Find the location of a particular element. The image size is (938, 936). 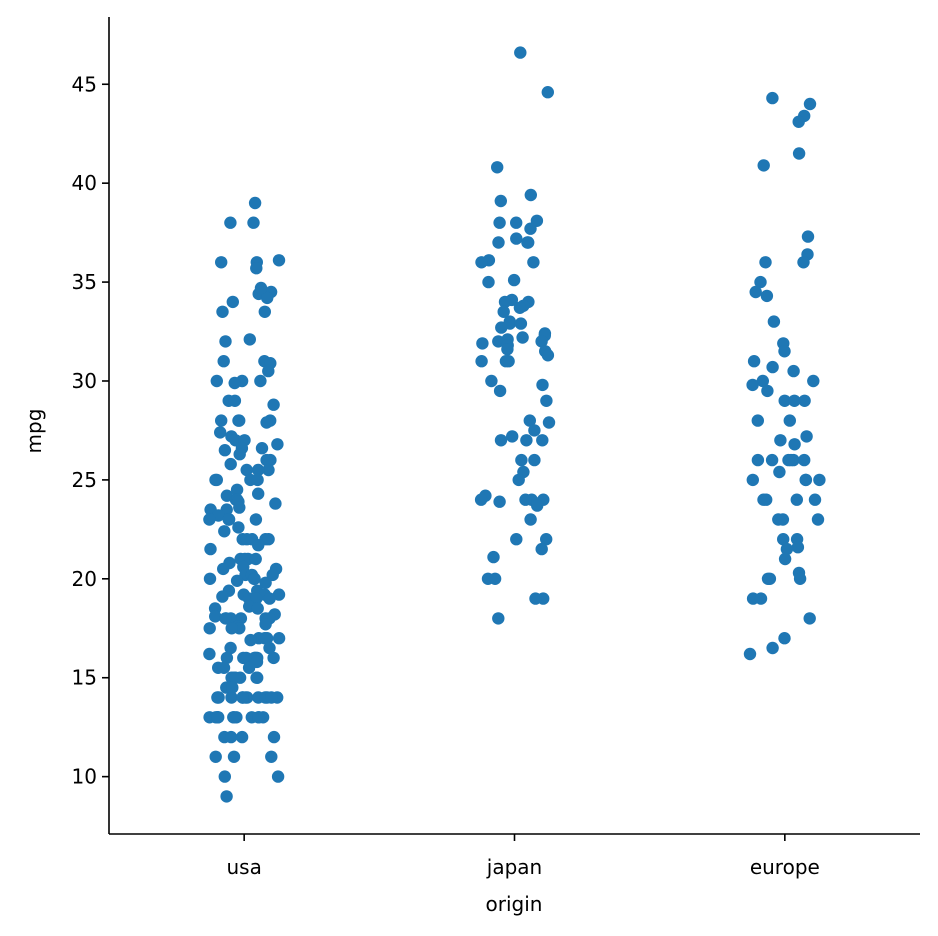

y-ticks: 10 15 20 25 30 35 40 45 is located at coordinates (90, 430).